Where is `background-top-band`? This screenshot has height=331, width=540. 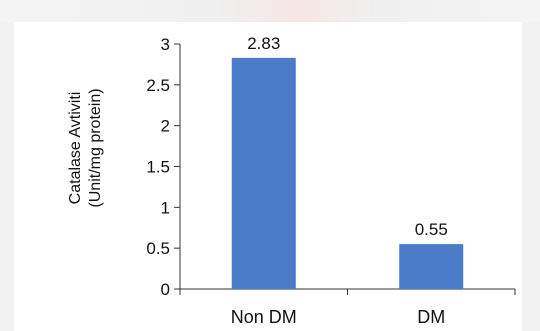
background-top-band is located at coordinates (270, 11).